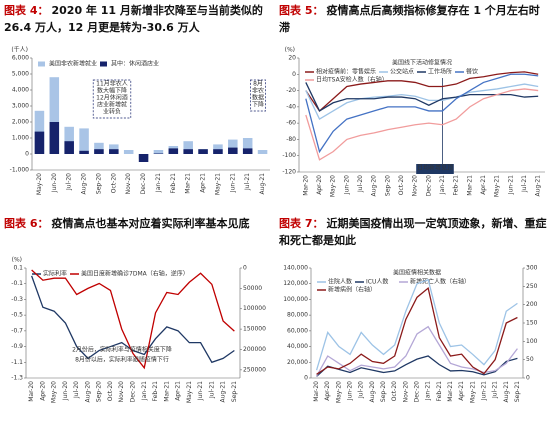 The height and width of the screenshot is (423, 550). I want to click on y-tick-label: 140,000, so click(295, 268).